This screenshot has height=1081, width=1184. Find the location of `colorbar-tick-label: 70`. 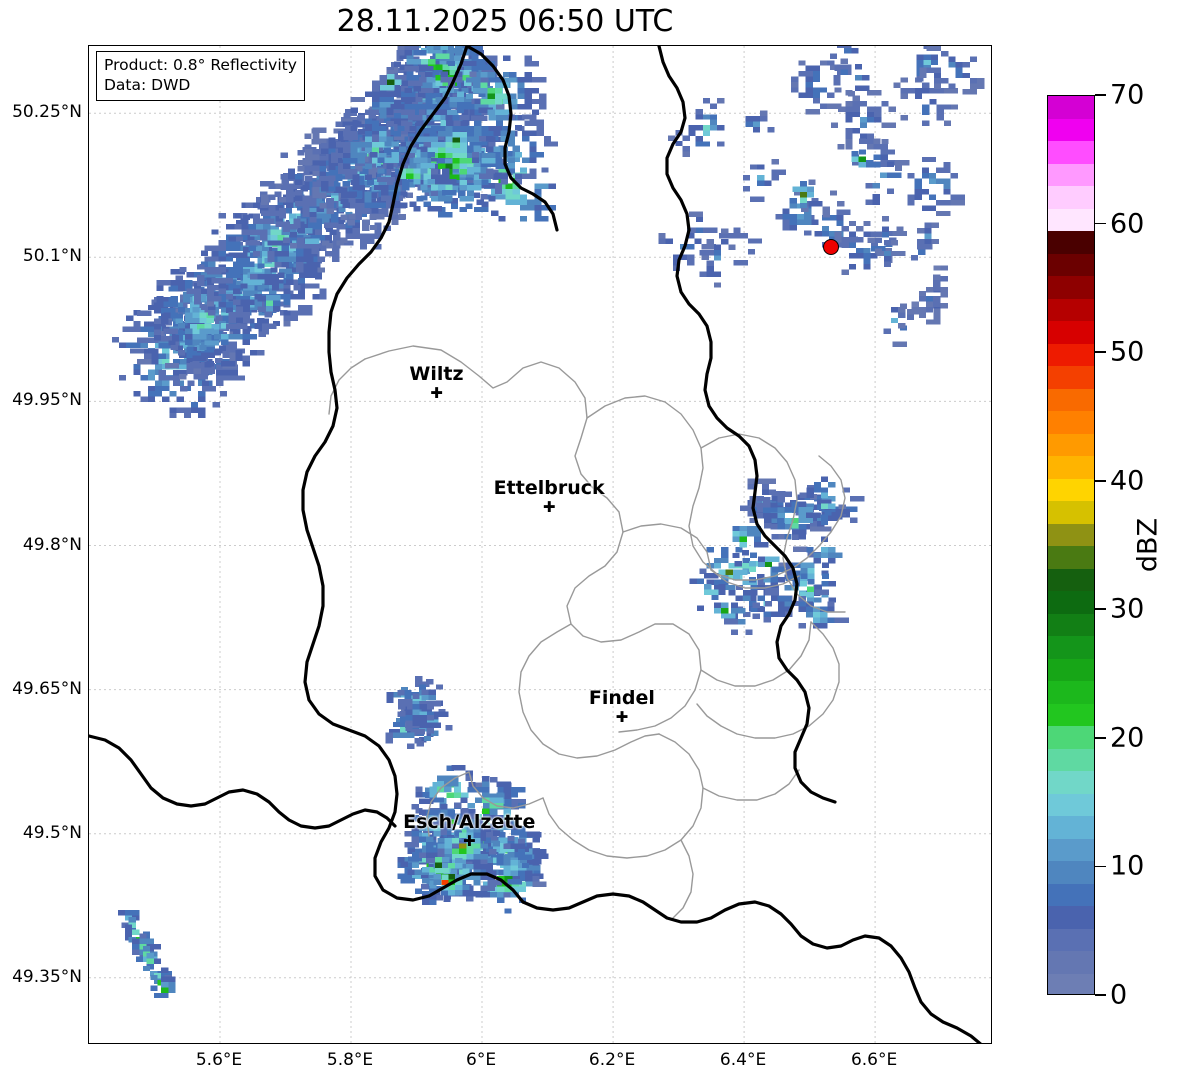

colorbar-tick-label: 70 is located at coordinates (1127, 95).